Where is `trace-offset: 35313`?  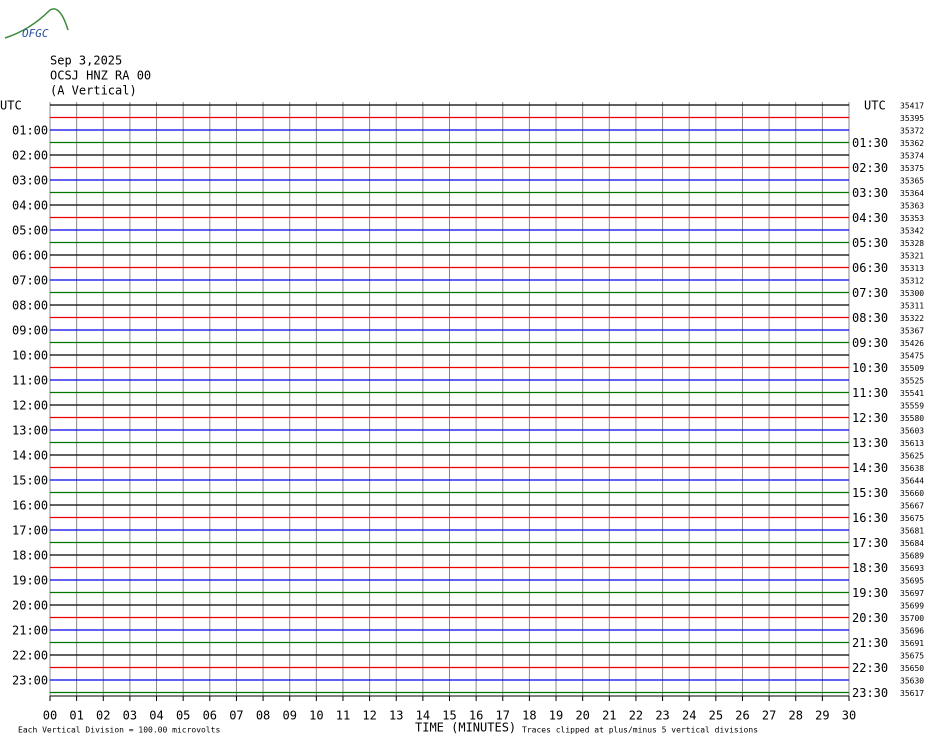
trace-offset: 35313 is located at coordinates (912, 268).